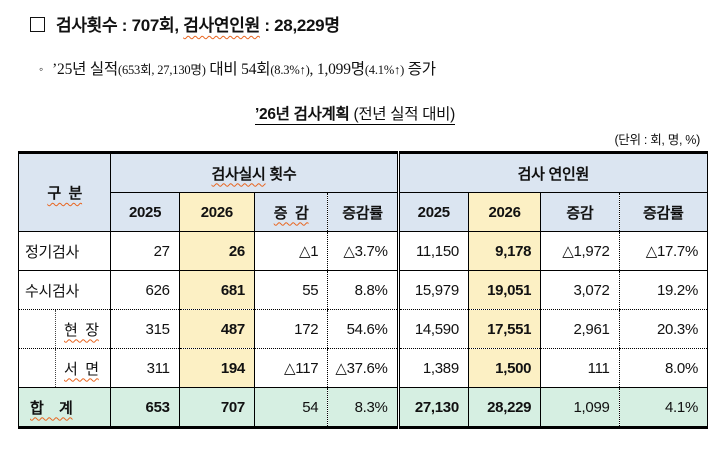  I want to click on table-cell: 17,551, so click(504, 329).